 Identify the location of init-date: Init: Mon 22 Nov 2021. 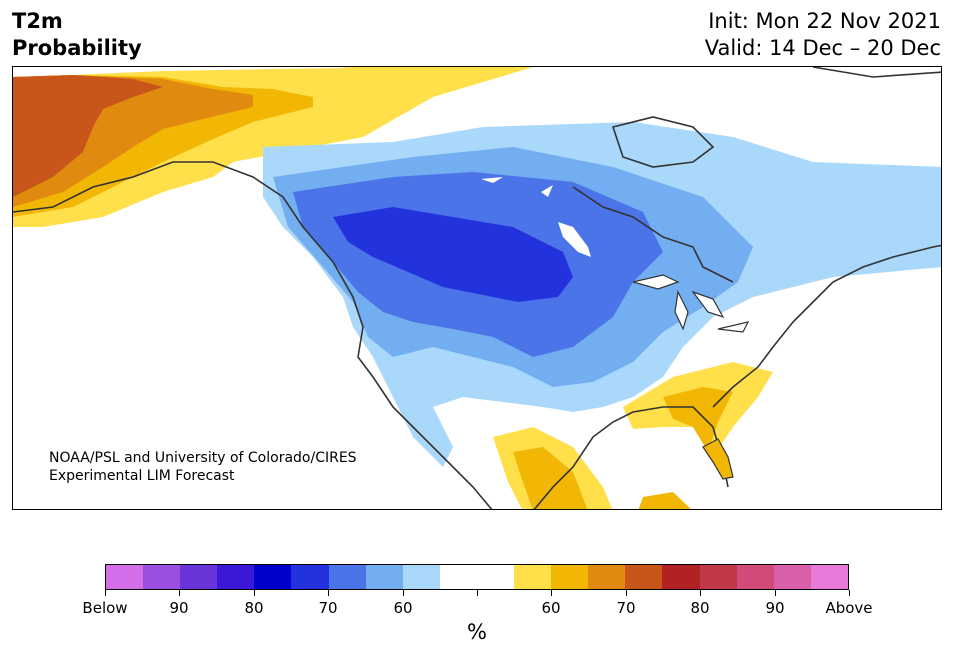
(824, 21).